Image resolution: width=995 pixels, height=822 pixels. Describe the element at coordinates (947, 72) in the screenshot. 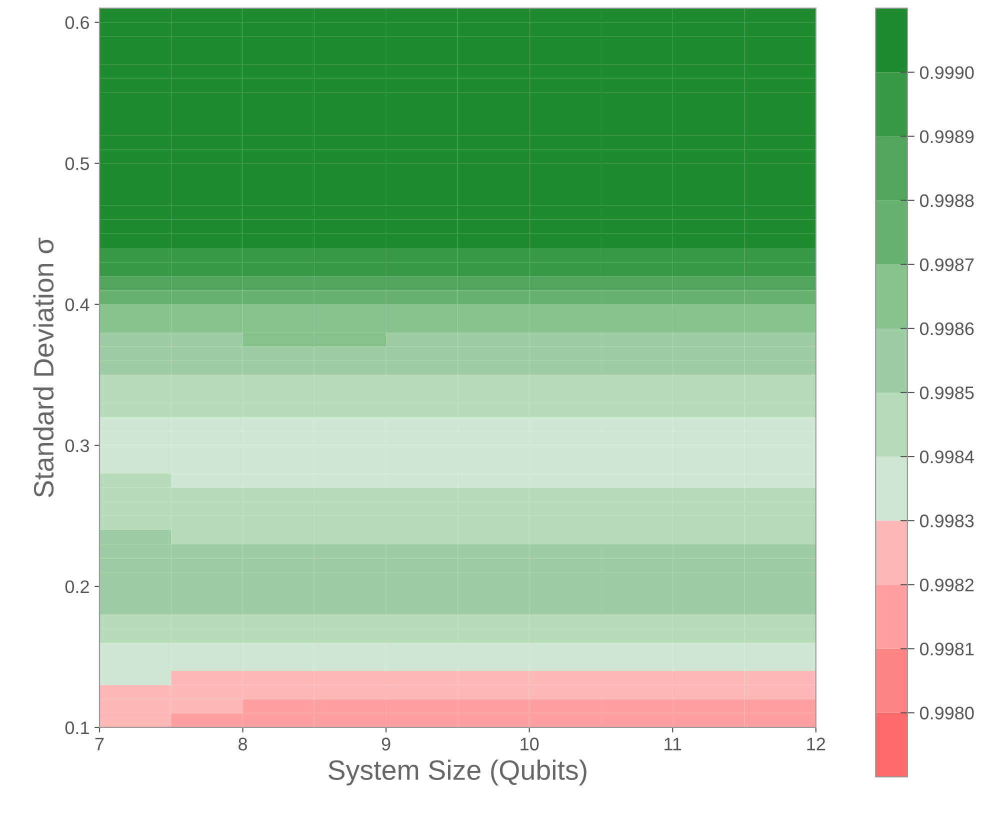

I see `color-bar-label: 0.9990` at that location.